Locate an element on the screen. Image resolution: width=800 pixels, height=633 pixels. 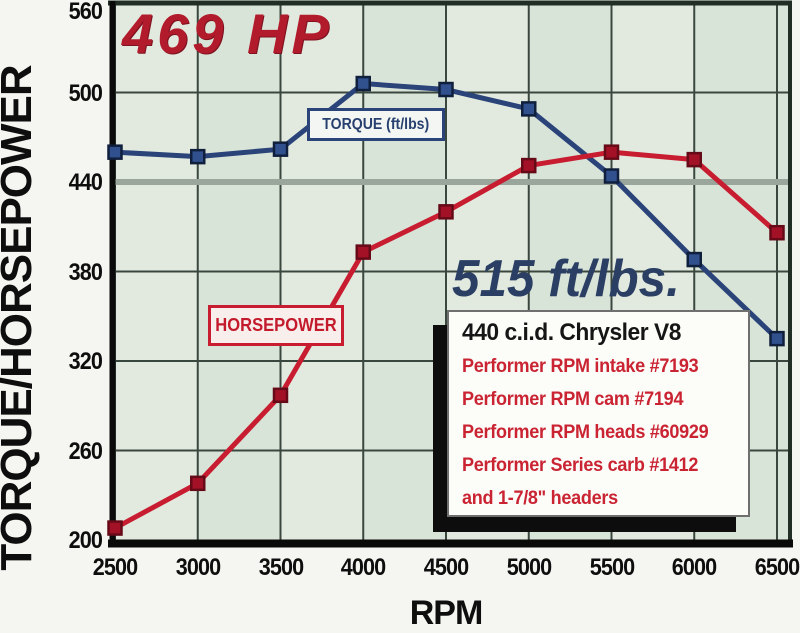
info-box-line: Performer RPM cam #7194 is located at coordinates (573, 399).